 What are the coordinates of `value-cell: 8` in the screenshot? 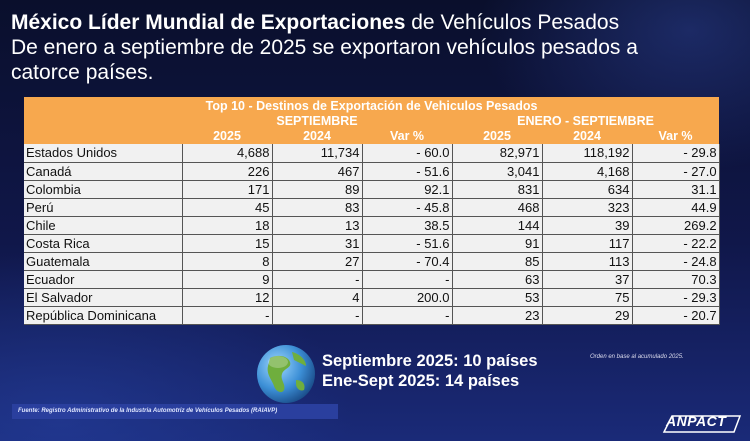 It's located at (227, 261).